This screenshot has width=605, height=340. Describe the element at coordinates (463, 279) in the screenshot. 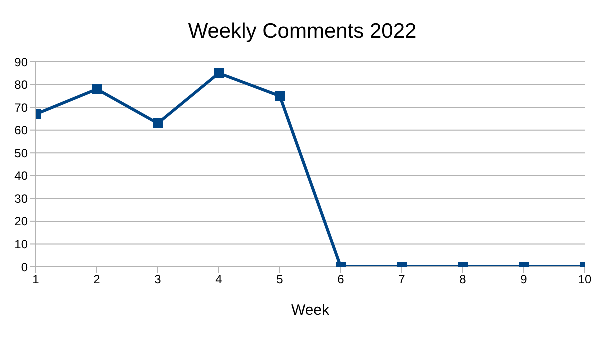

I see `x-tick-label: 8` at that location.